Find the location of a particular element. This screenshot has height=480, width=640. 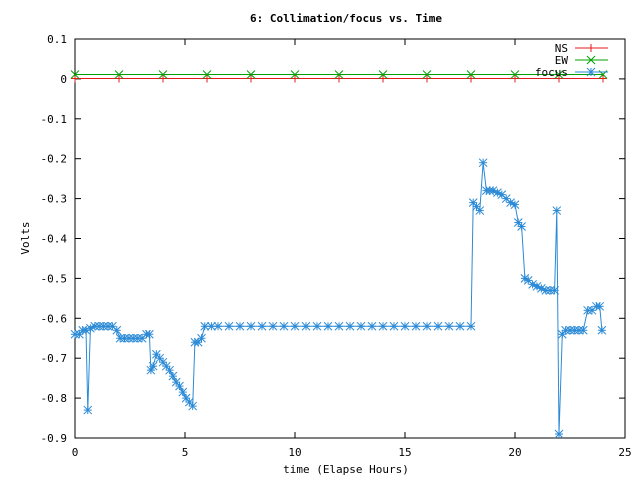

legend-label: focus is located at coordinates (551, 72).